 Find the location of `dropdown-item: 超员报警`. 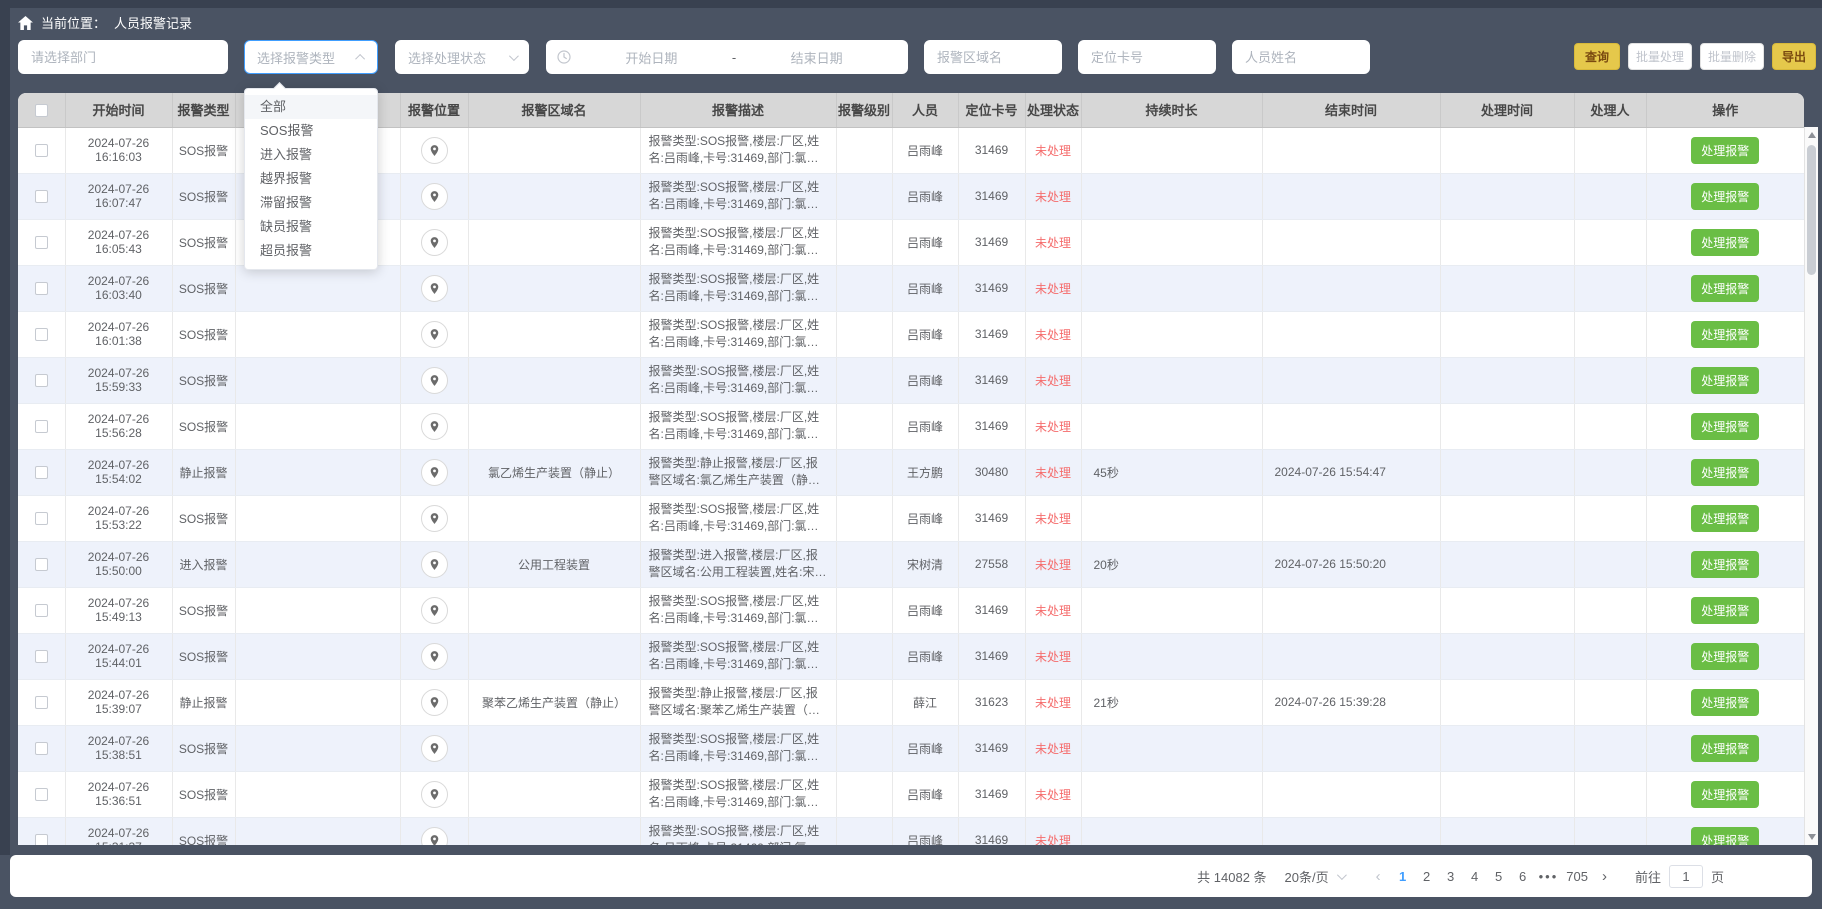

dropdown-item: 超员报警 is located at coordinates (286, 250).